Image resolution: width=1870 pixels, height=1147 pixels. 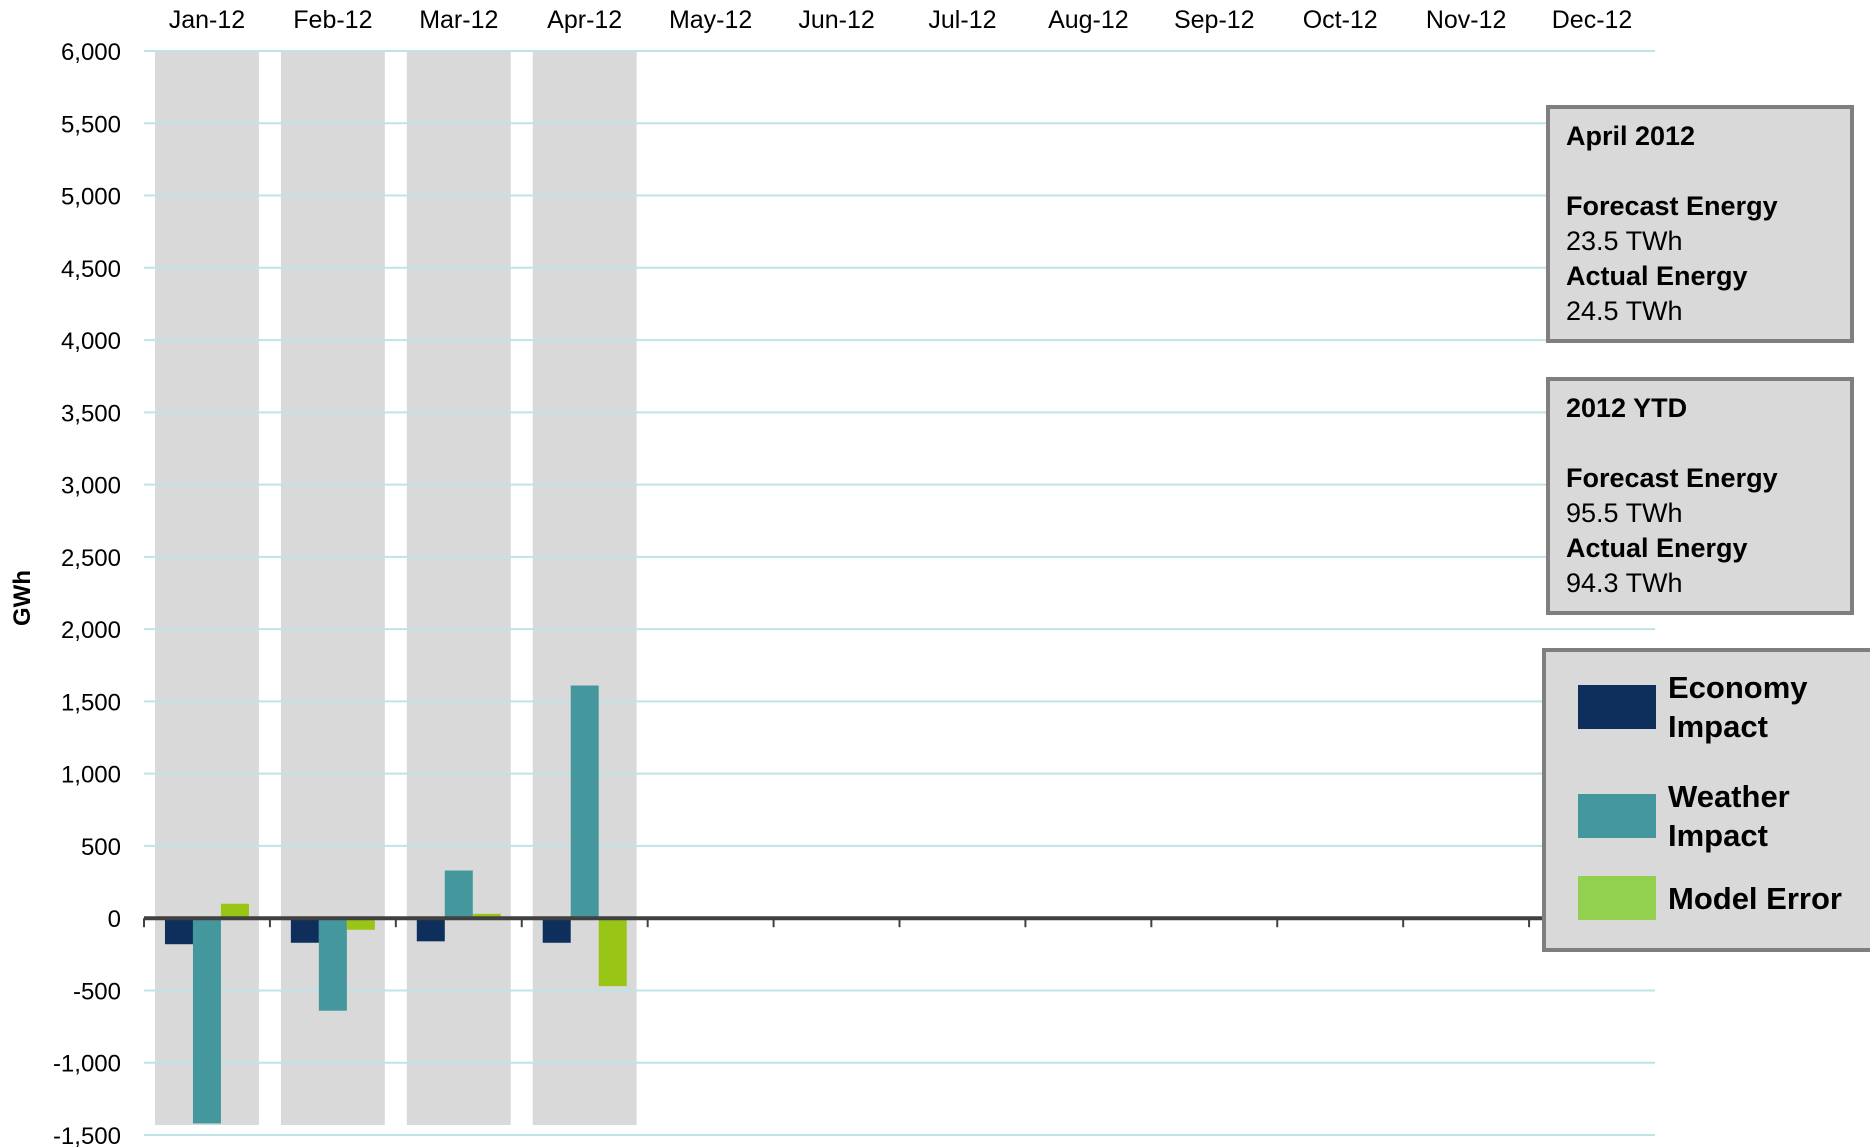 I want to click on y-tick-label: -1,500, so click(x=87, y=1135).